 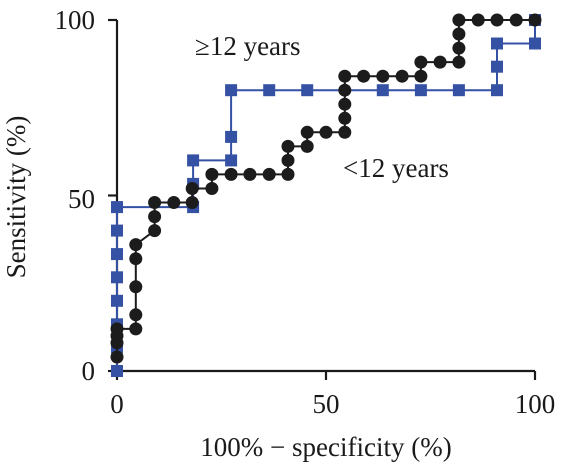 I want to click on x-tick-label-0: 0, so click(x=117, y=404).